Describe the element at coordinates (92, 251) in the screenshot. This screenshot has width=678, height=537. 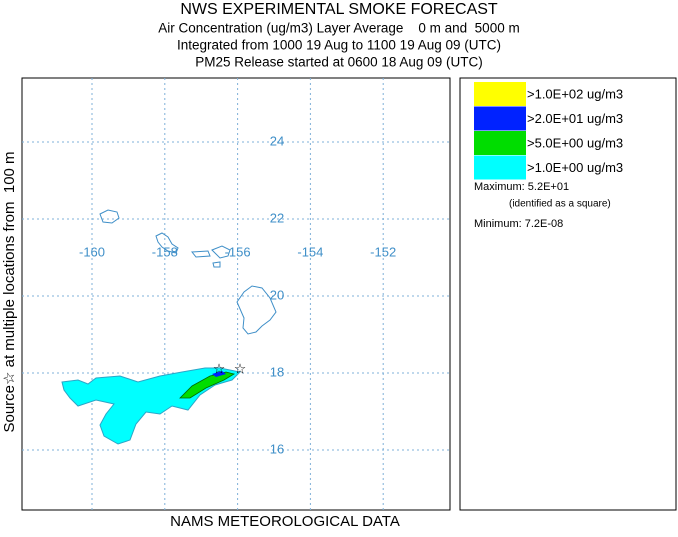
I see `longitude-label: -160` at that location.